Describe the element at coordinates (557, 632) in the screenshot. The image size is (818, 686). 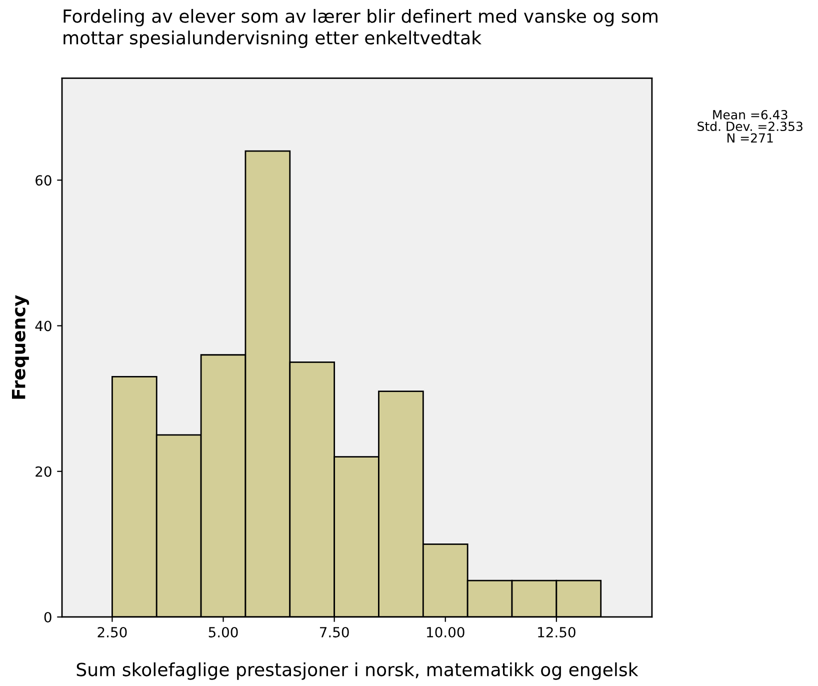
I see `x-tick-label: 12.50` at that location.